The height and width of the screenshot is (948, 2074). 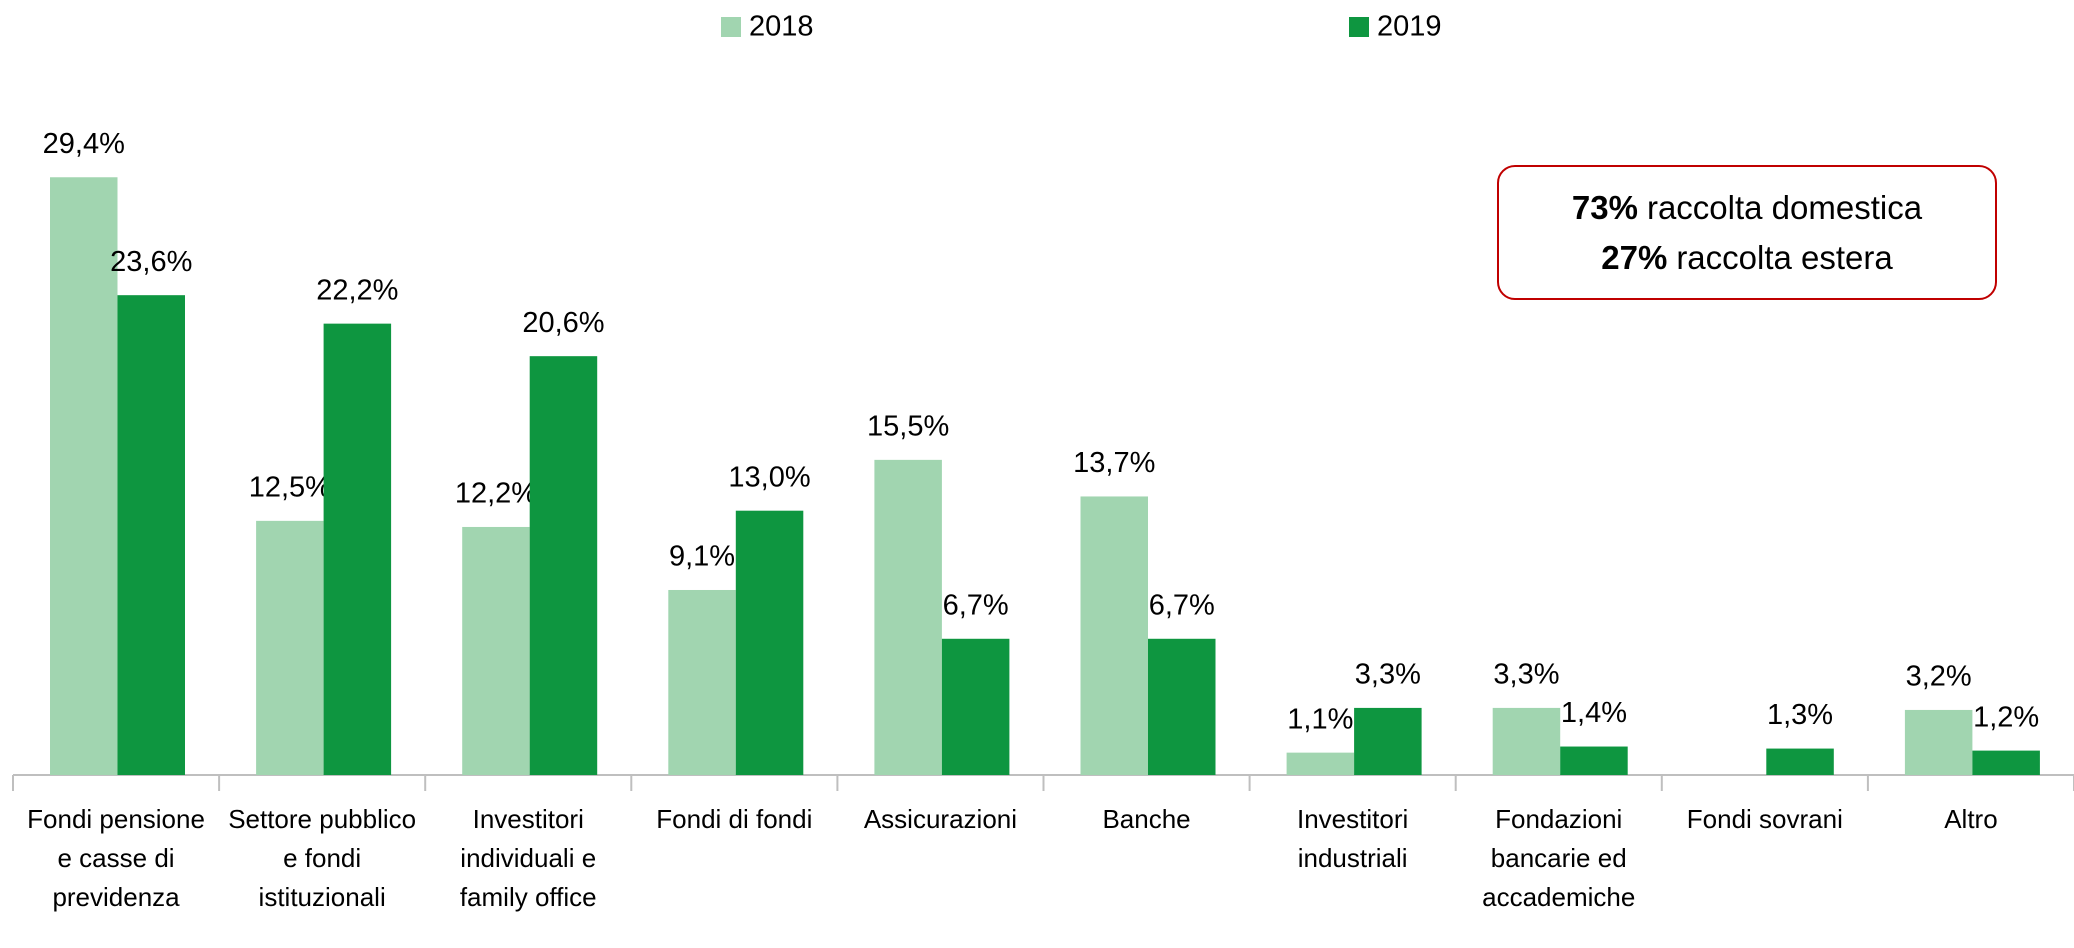 I want to click on data-label: 1,2%, so click(x=2006, y=717).